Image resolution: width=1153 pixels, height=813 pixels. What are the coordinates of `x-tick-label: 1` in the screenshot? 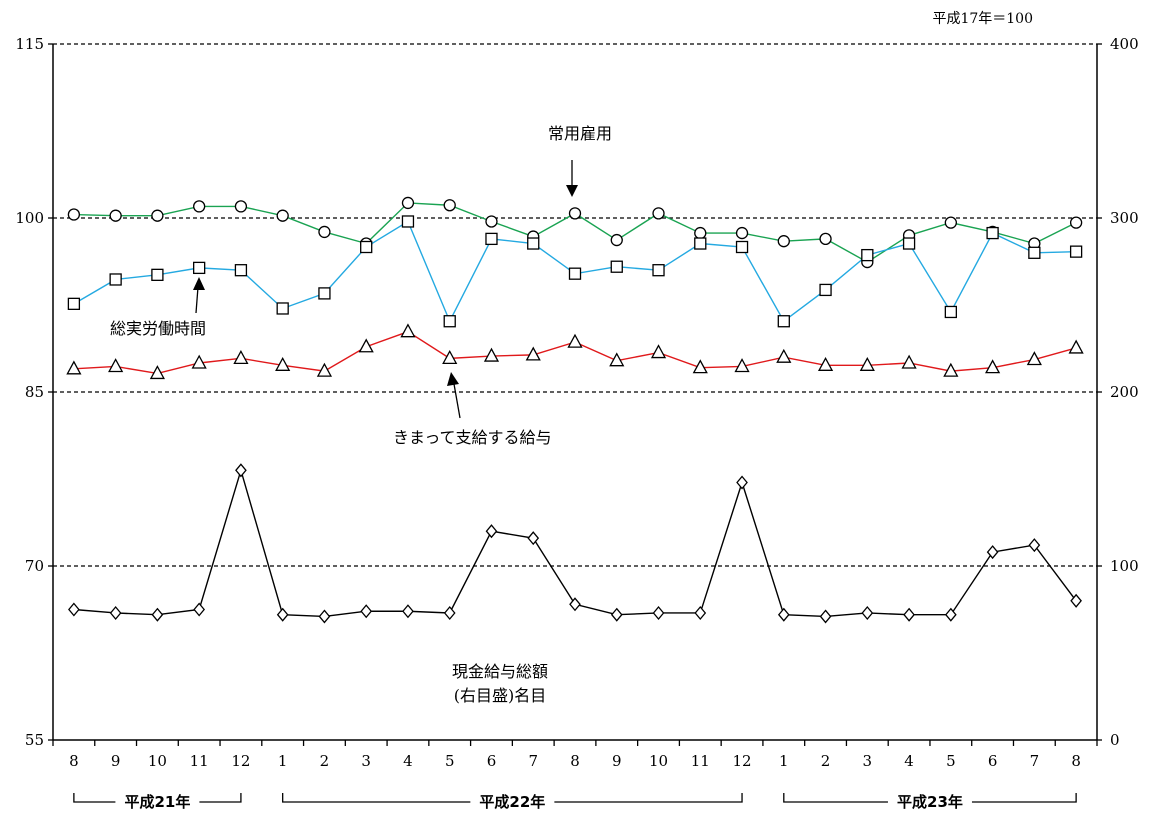 It's located at (283, 761).